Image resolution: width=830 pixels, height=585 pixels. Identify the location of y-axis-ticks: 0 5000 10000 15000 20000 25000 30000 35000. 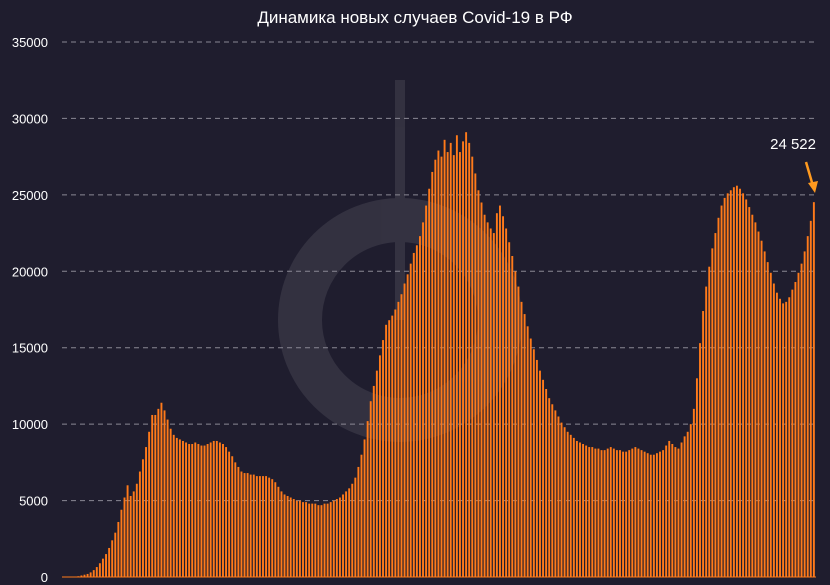
(30, 310).